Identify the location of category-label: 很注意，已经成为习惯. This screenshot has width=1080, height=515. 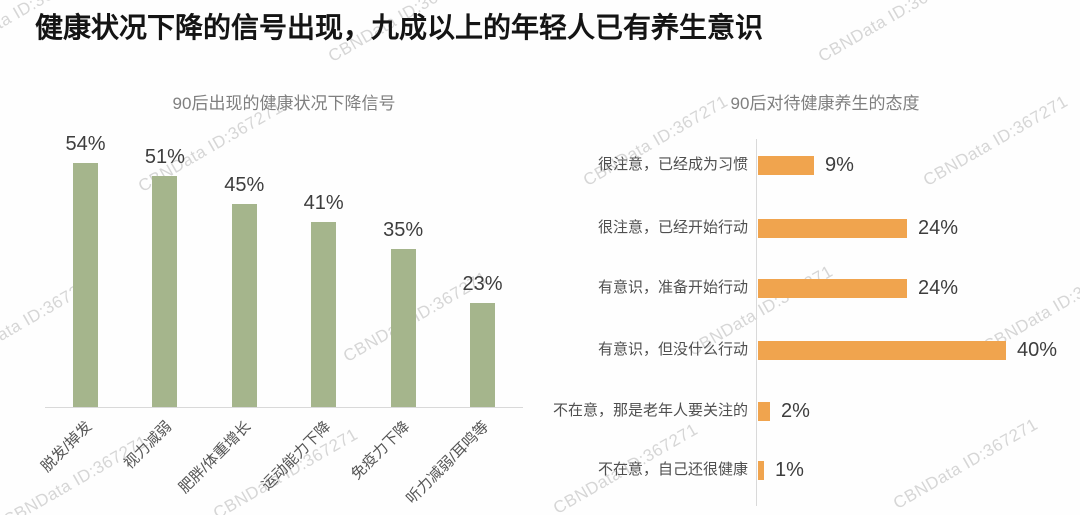
(672, 164).